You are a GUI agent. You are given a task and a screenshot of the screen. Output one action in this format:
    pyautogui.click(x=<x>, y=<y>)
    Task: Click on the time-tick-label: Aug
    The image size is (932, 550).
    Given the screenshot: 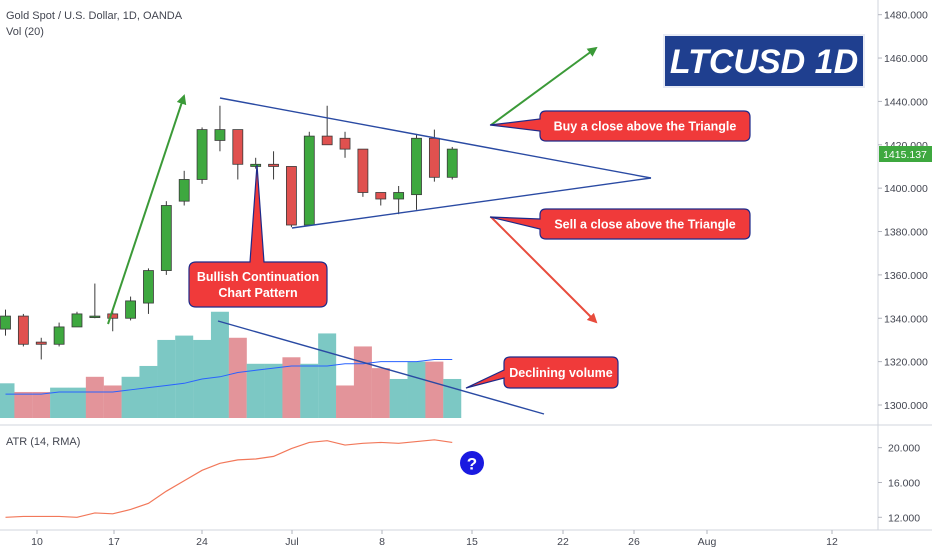 What is the action you would take?
    pyautogui.click(x=707, y=542)
    